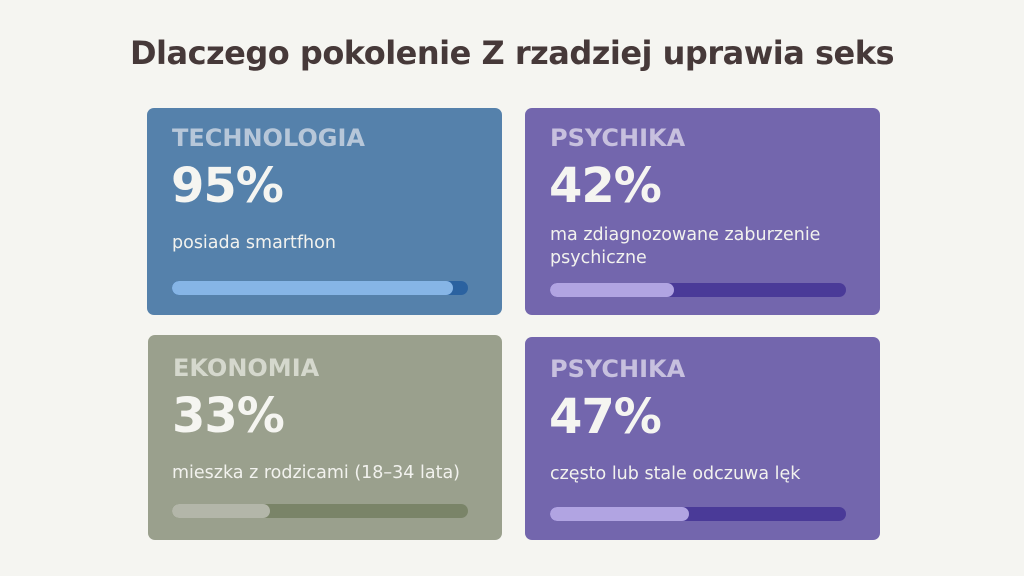 The width and height of the screenshot is (1024, 576). Describe the element at coordinates (246, 368) in the screenshot. I see `card-category: EKONOMIA` at that location.